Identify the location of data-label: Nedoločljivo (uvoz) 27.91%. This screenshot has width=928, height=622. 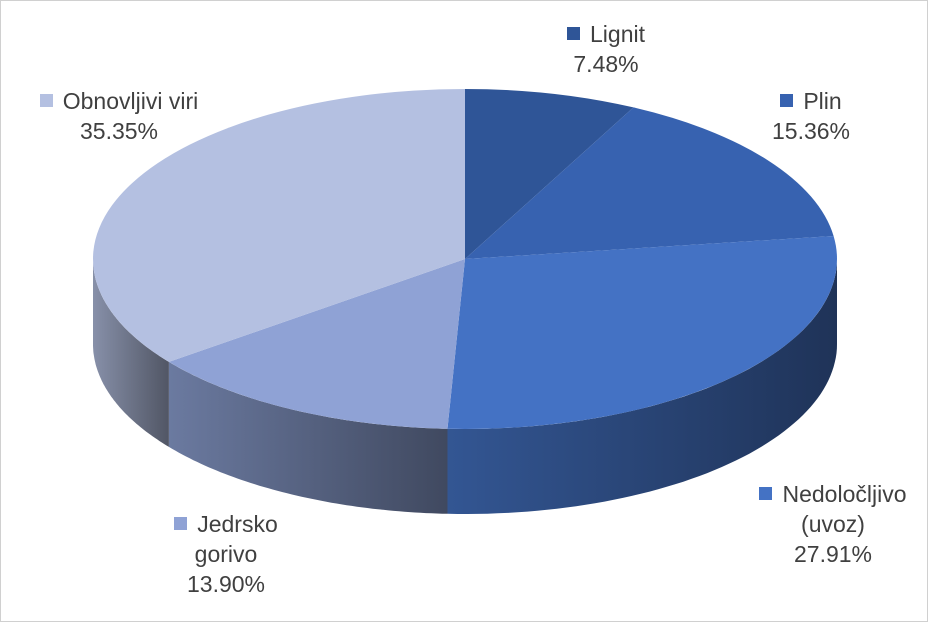
(830, 524).